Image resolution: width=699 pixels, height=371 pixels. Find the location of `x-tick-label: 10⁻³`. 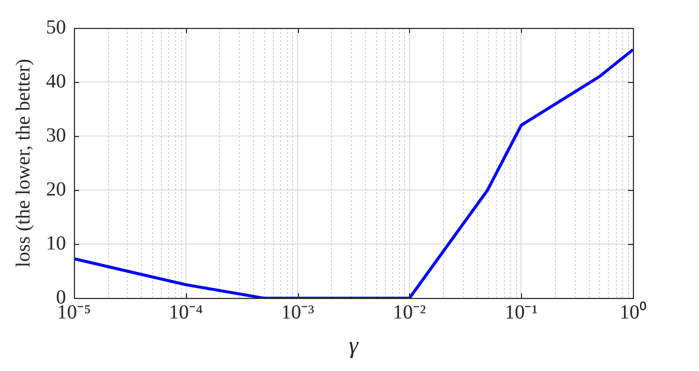

x-tick-label: 10⁻³ is located at coordinates (297, 312).